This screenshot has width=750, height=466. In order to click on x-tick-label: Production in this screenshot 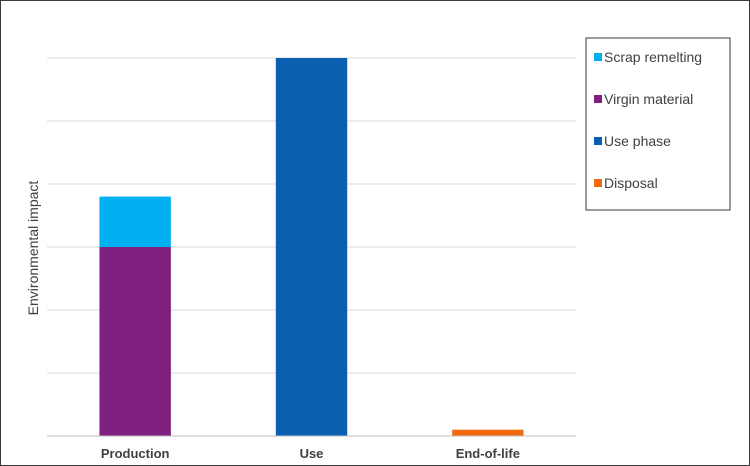, I will do `click(135, 453)`.